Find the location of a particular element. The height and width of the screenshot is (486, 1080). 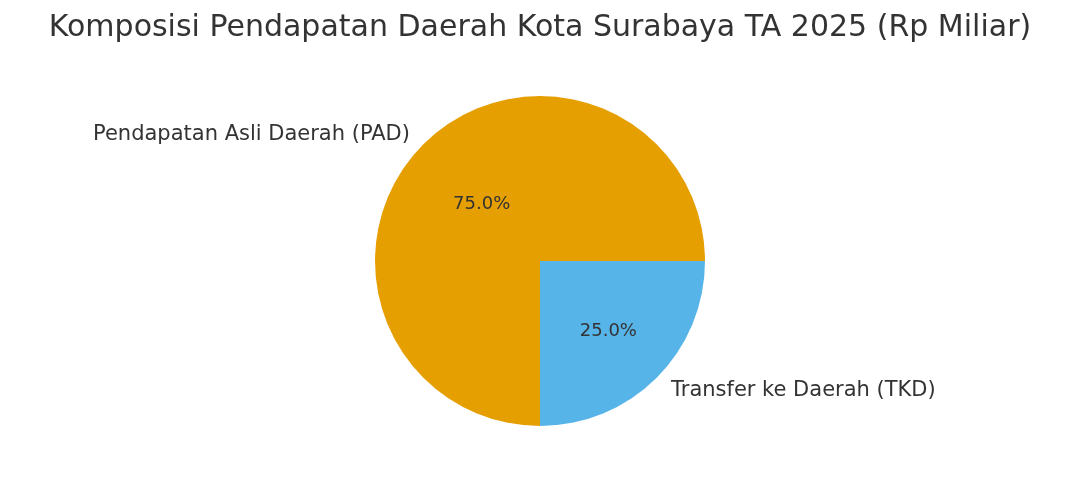

chart-title: Komposisi Pendapatan Daerah Kota Surabaya TA 2025 (Rp Miliar) is located at coordinates (540, 25).